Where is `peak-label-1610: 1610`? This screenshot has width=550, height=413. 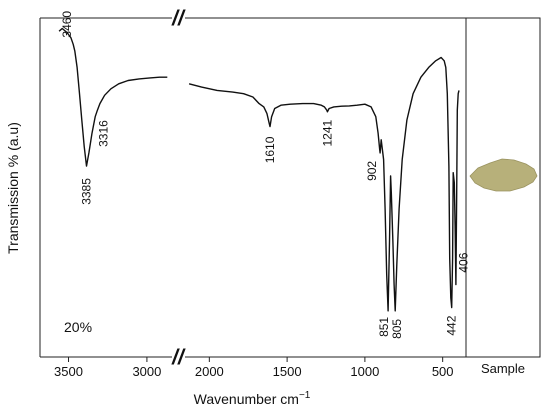
peak-label-1610: 1610 is located at coordinates (270, 149).